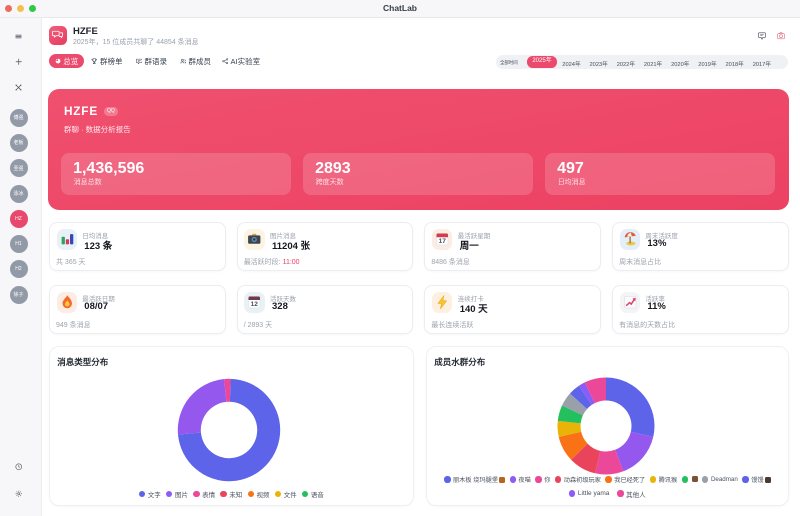 This screenshot has width=800, height=516. Describe the element at coordinates (443, 241) in the screenshot. I see `svg-text: 17` at that location.